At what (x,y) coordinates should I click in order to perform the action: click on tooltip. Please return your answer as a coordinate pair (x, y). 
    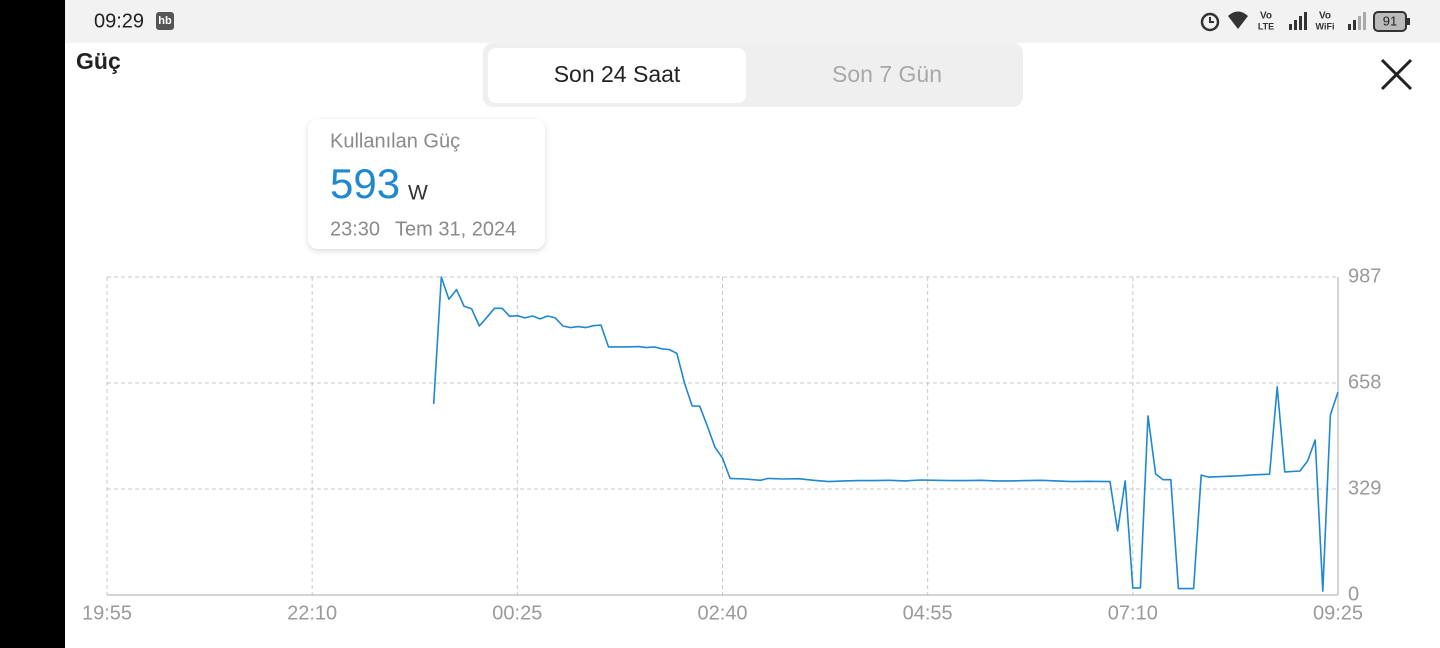
    Looking at the image, I should click on (426, 184).